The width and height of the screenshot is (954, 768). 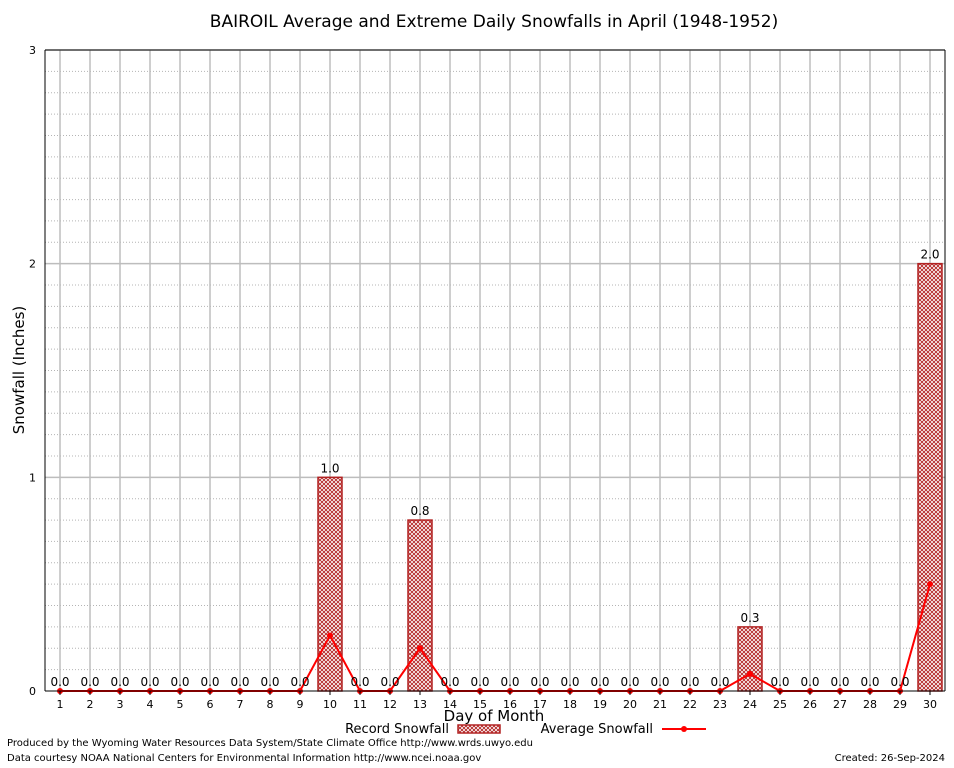 What do you see at coordinates (540, 704) in the screenshot?
I see `x-tick-label: 17` at bounding box center [540, 704].